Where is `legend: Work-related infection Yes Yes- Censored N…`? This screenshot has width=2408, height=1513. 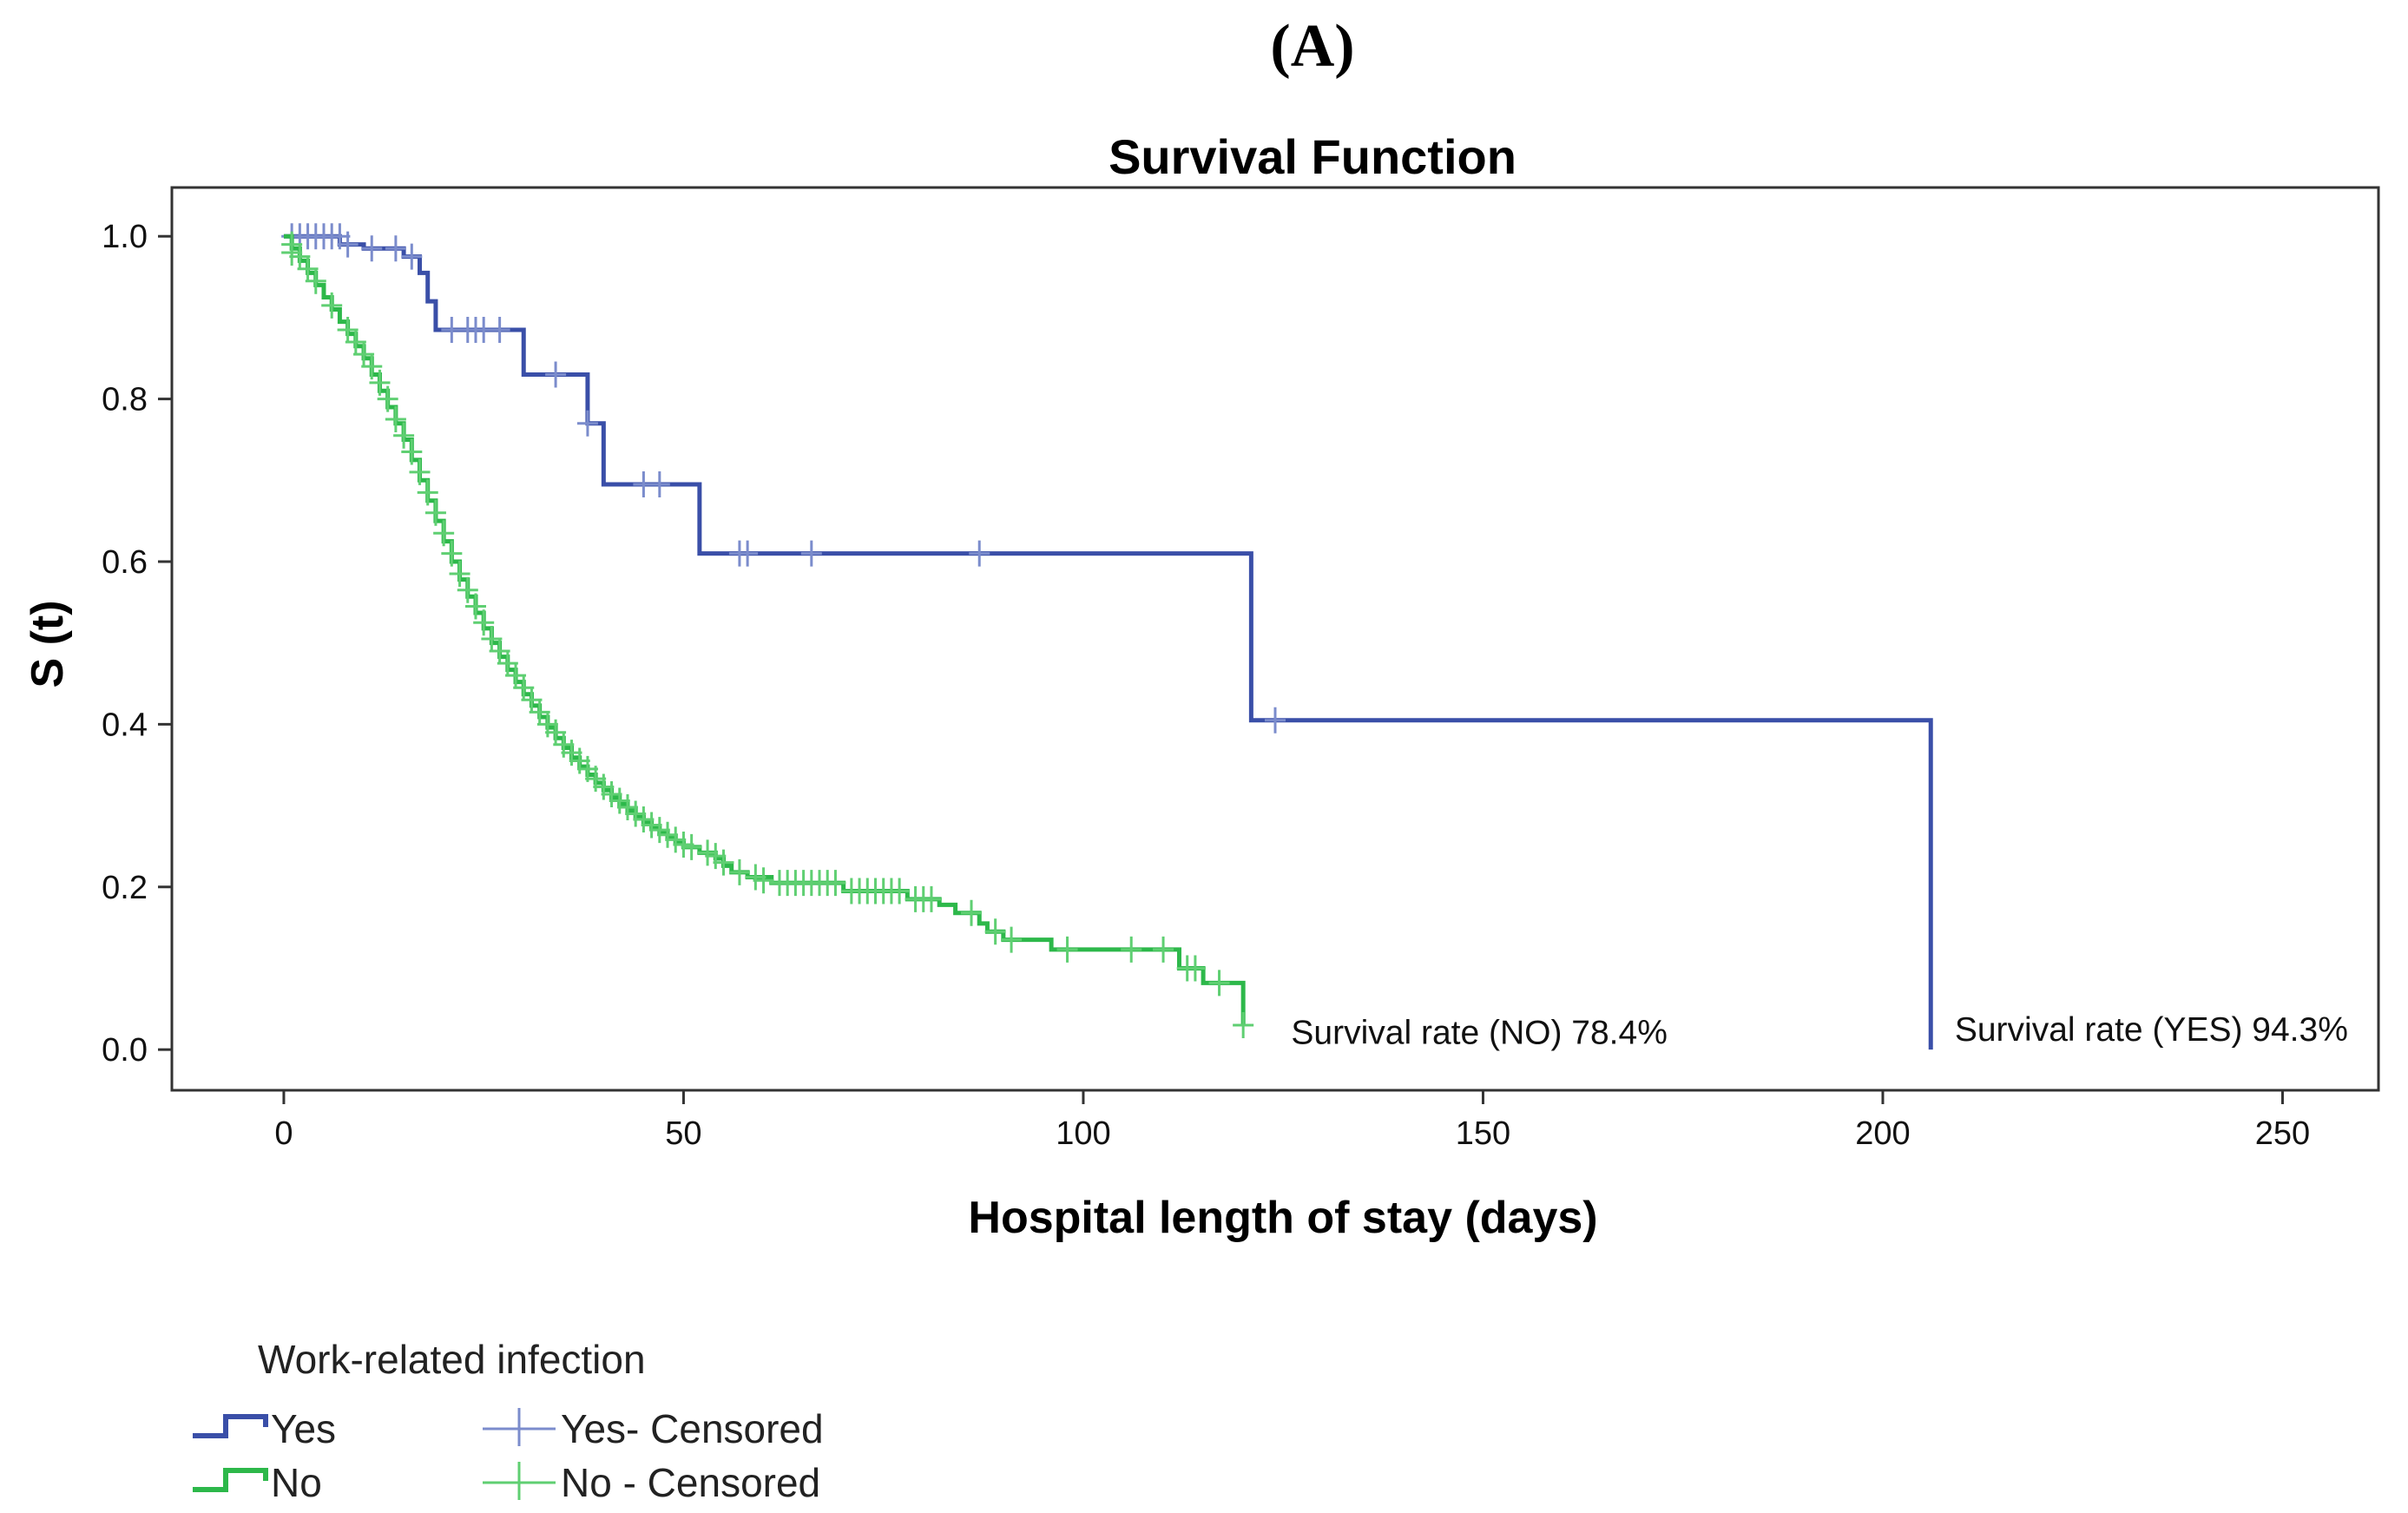
legend: Work-related infection Yes Yes- Censored N… is located at coordinates (508, 1421).